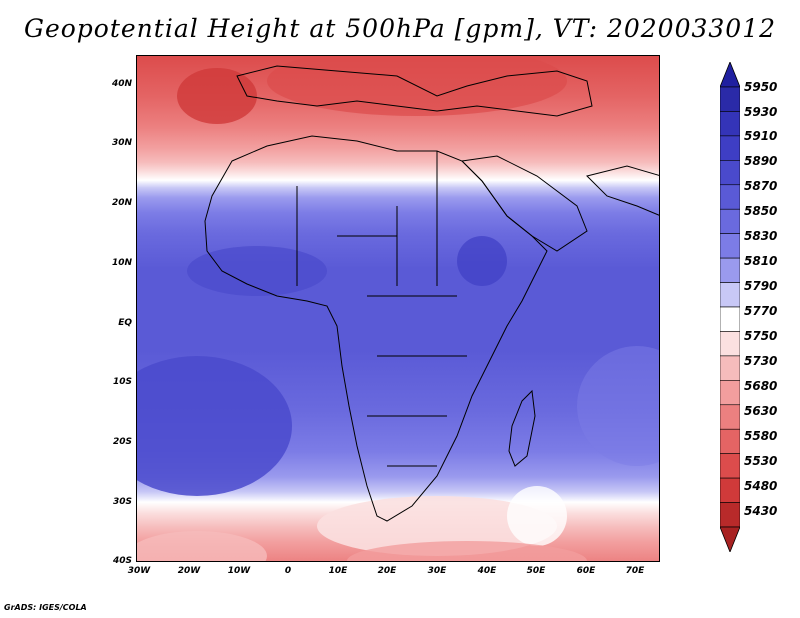 The height and width of the screenshot is (618, 800). Describe the element at coordinates (387, 571) in the screenshot. I see `lon-label: 20E` at that location.